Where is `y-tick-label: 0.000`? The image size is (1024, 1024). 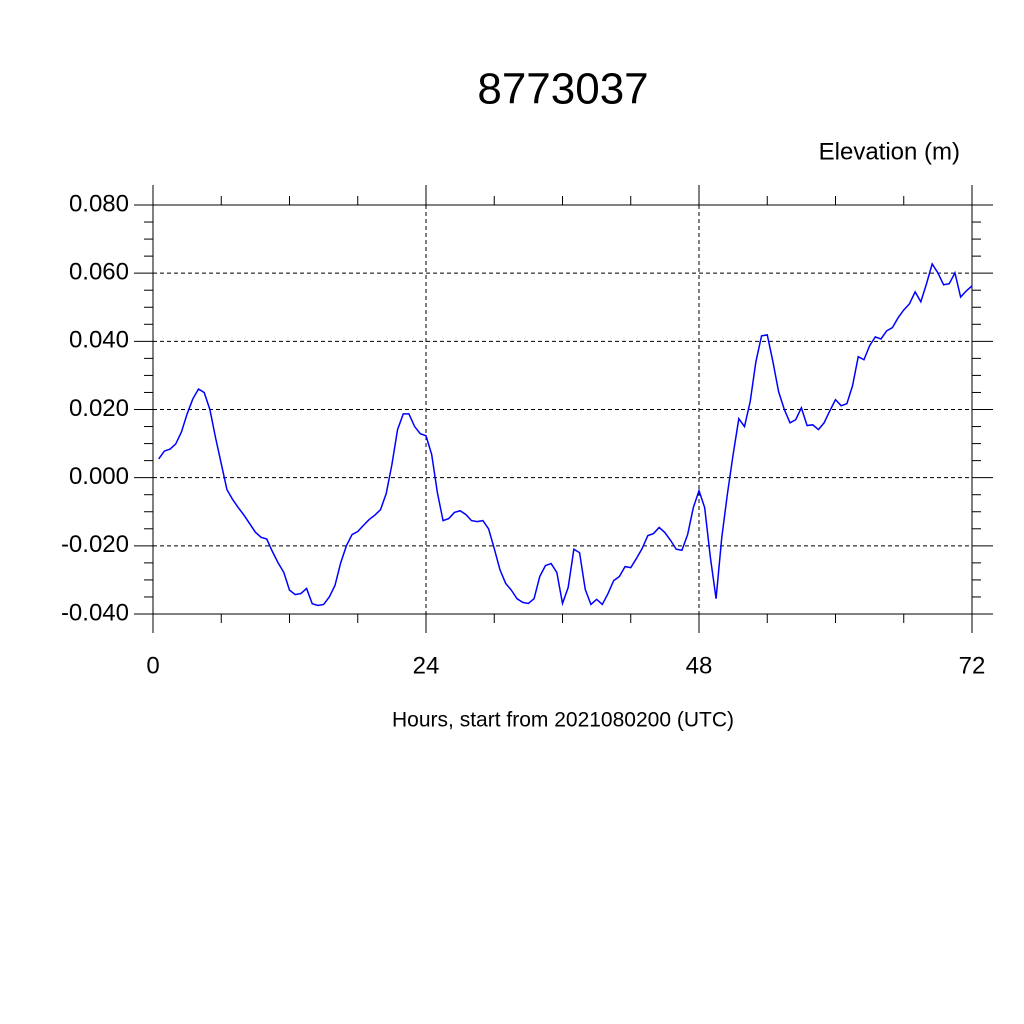 y-tick-label: 0.000 is located at coordinates (99, 476).